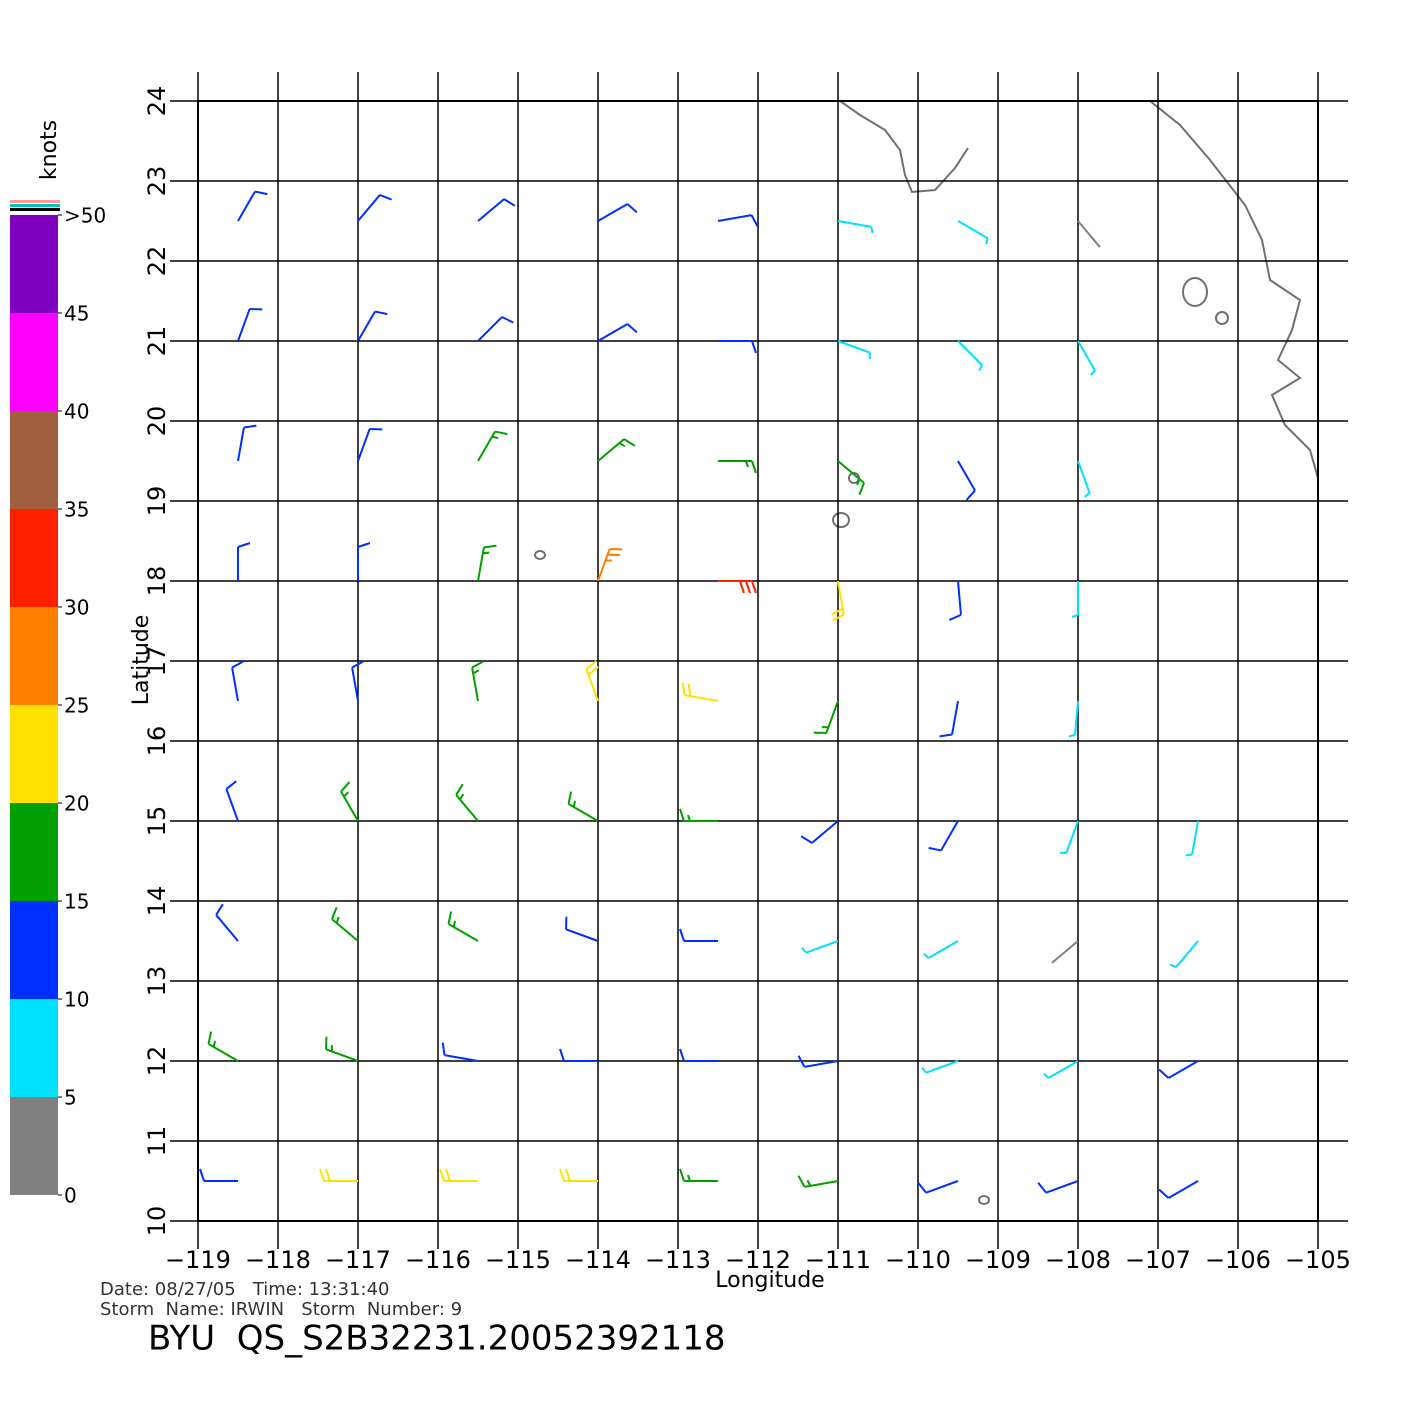 The width and height of the screenshot is (1420, 1404). What do you see at coordinates (70, 1098) in the screenshot?
I see `colorbar-label: 5` at bounding box center [70, 1098].